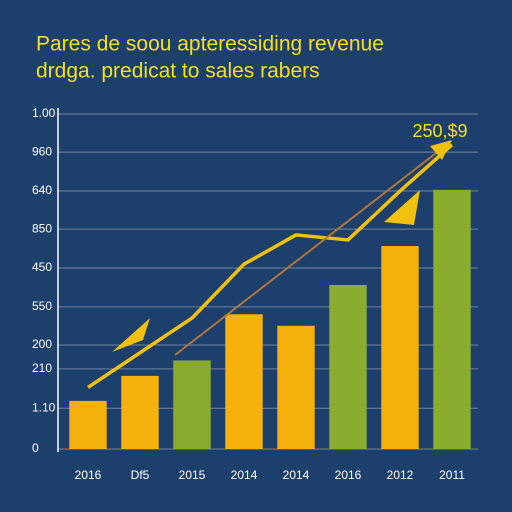 Image resolution: width=512 pixels, height=512 pixels. I want to click on y-tick-label: 850, so click(42, 228).